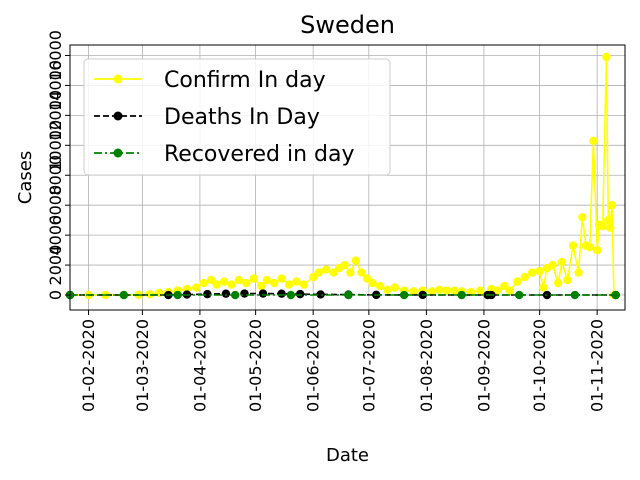 The width and height of the screenshot is (640, 480). What do you see at coordinates (347, 25) in the screenshot?
I see `chart-title: Sweden` at bounding box center [347, 25].